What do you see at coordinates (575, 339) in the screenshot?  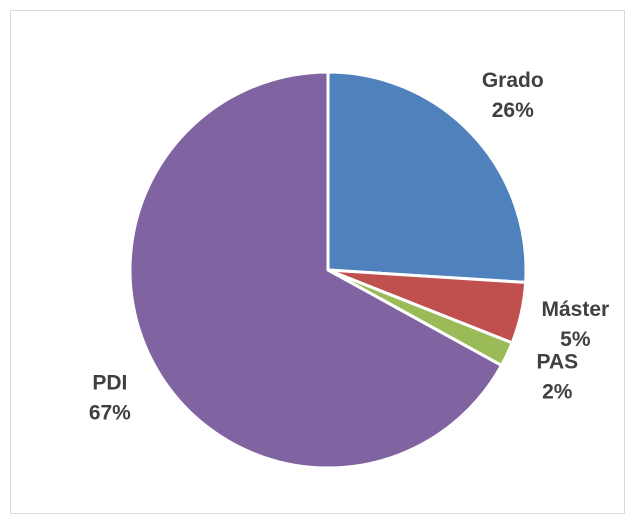 I see `slice-value-label: 5%` at bounding box center [575, 339].